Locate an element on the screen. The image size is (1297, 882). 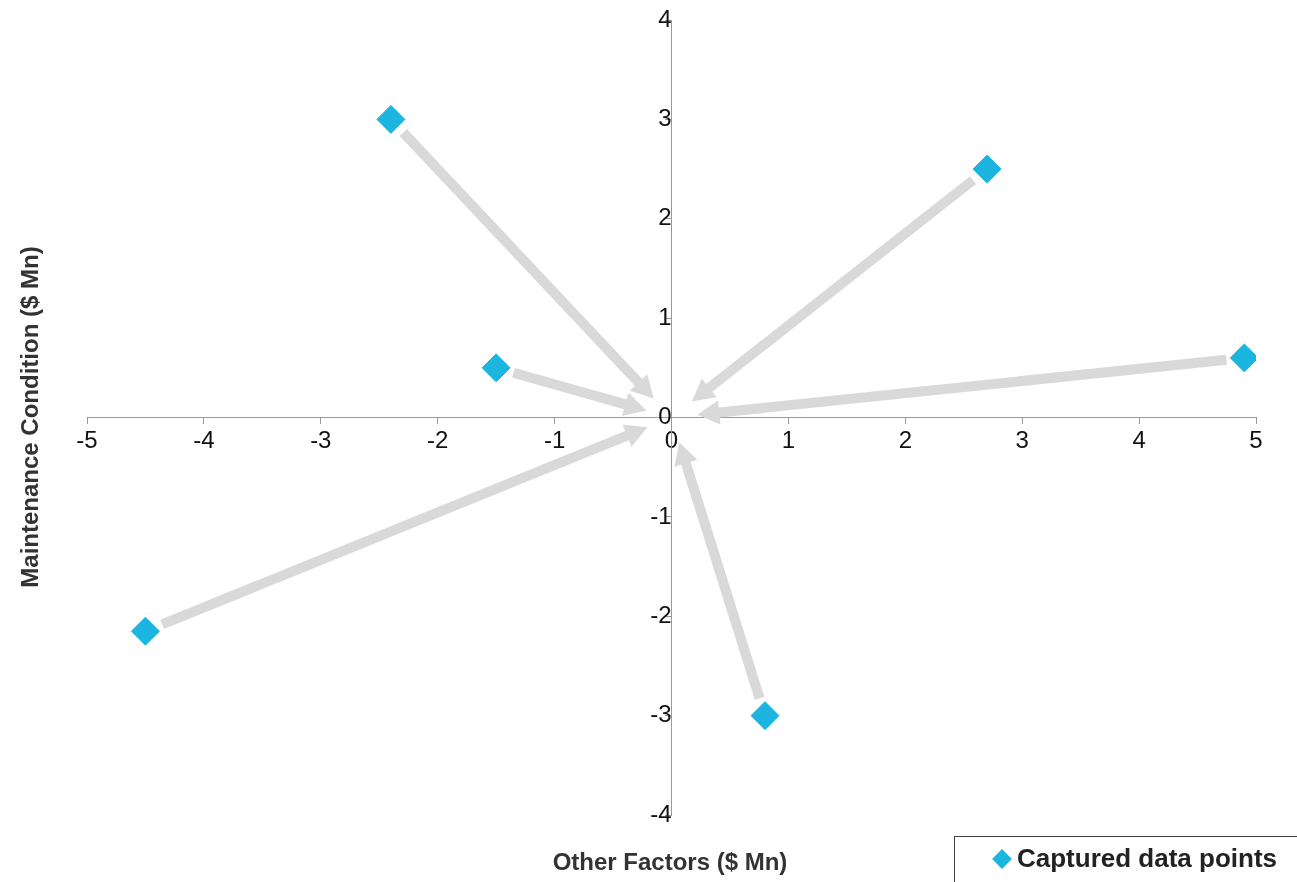
y-axis-title: Maintenance Condition ($ Mn) is located at coordinates (30, 417).